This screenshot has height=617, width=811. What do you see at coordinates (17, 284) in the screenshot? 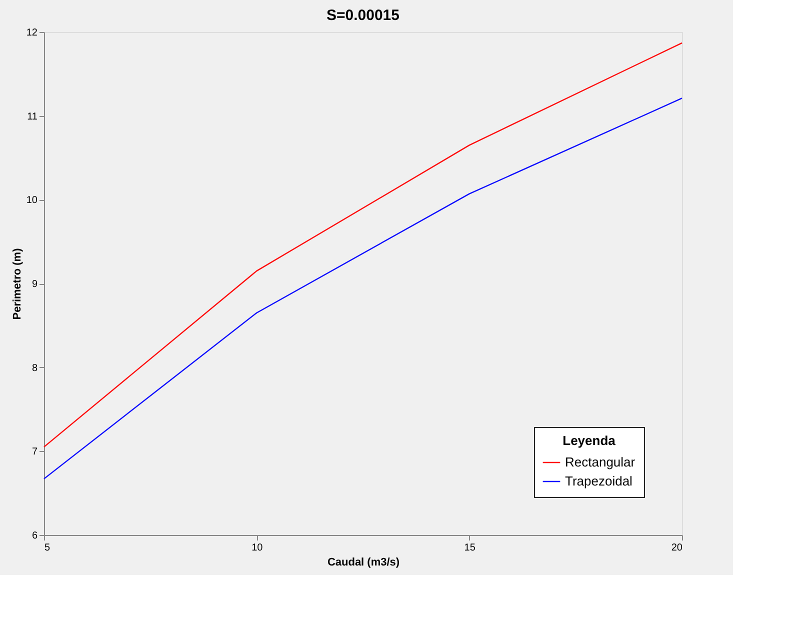
I see `y-axis-title: Perimetro (m)` at bounding box center [17, 284].